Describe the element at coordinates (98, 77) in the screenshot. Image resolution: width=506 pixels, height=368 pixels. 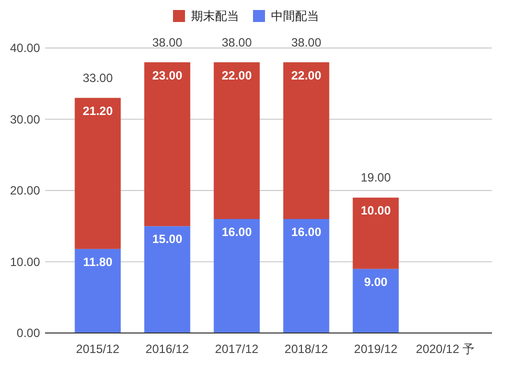
I see `total-label: 33.00` at that location.